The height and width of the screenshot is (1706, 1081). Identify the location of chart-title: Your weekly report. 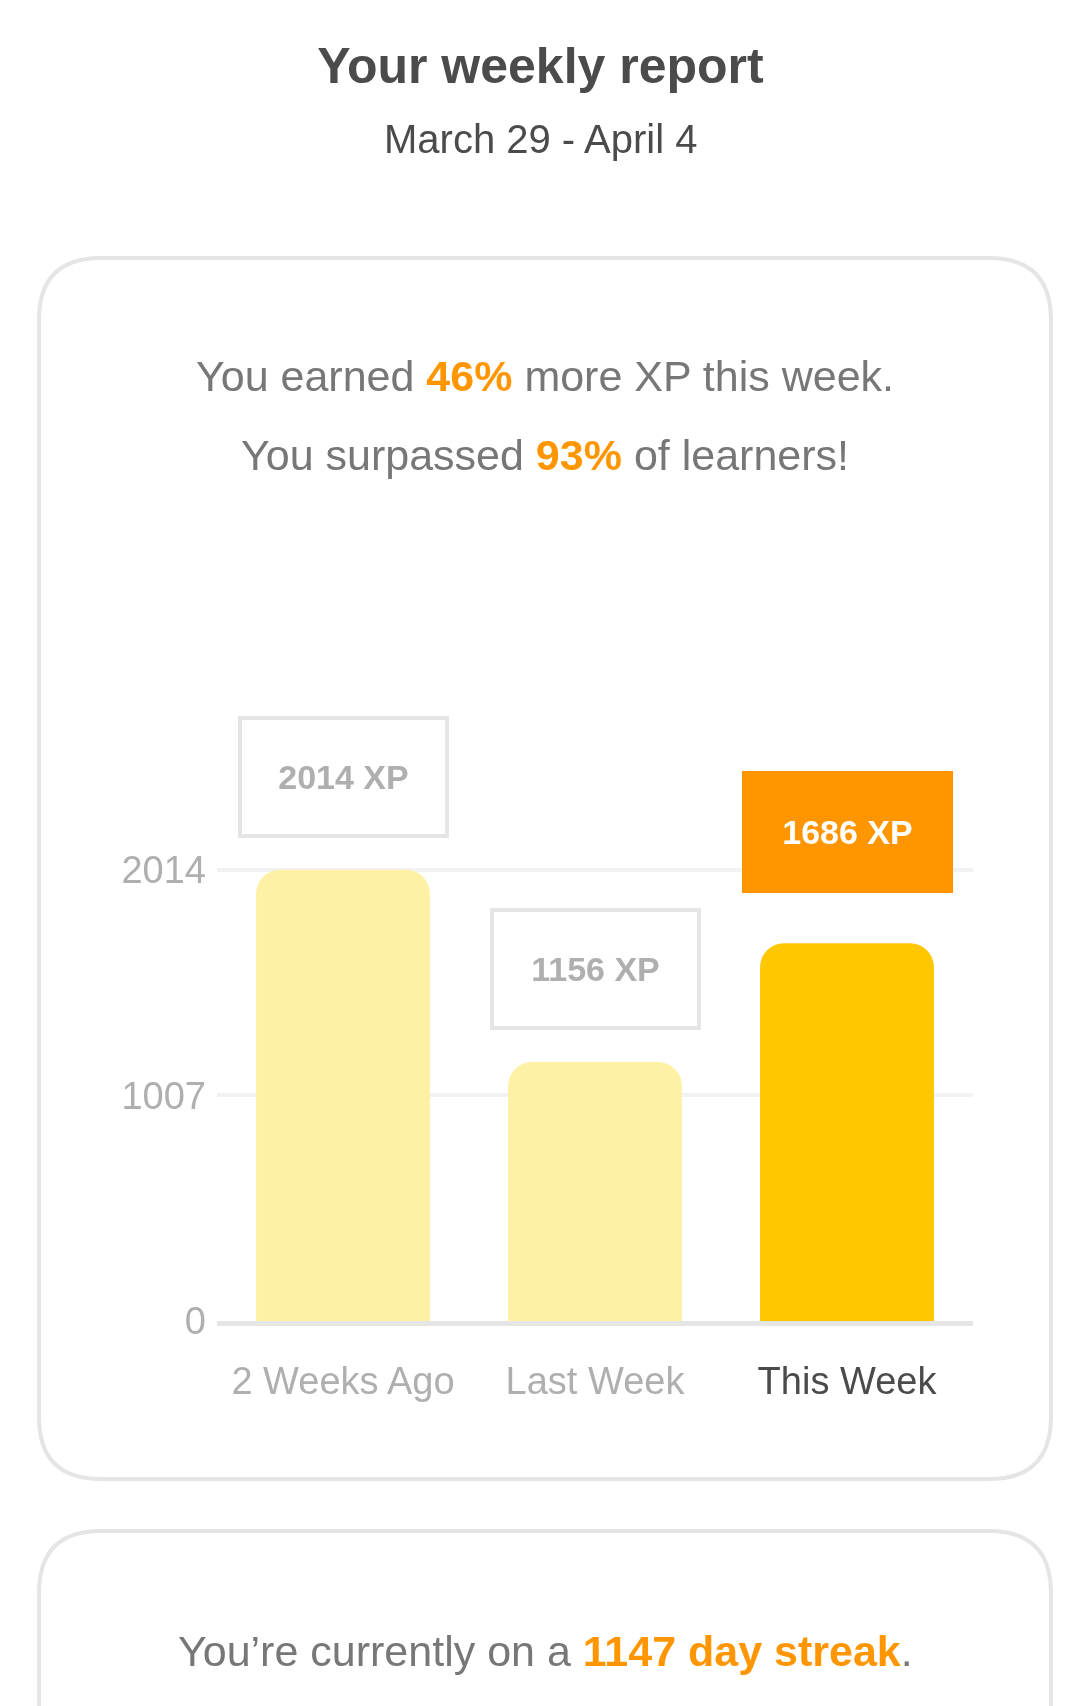
(541, 65).